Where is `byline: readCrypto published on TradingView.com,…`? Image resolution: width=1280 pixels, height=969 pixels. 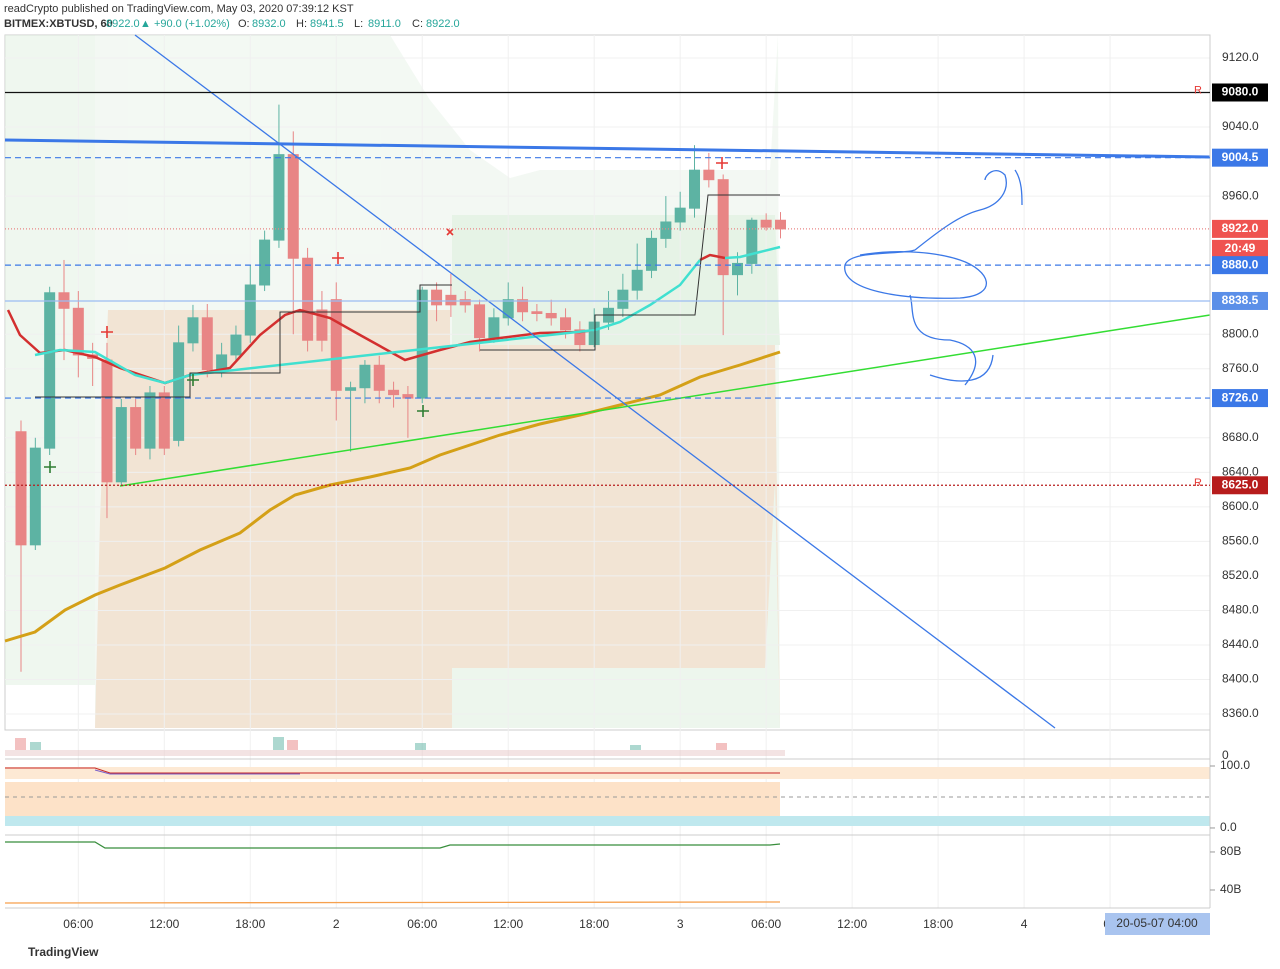 byline: readCrypto published on TradingView.com,… is located at coordinates (179, 9).